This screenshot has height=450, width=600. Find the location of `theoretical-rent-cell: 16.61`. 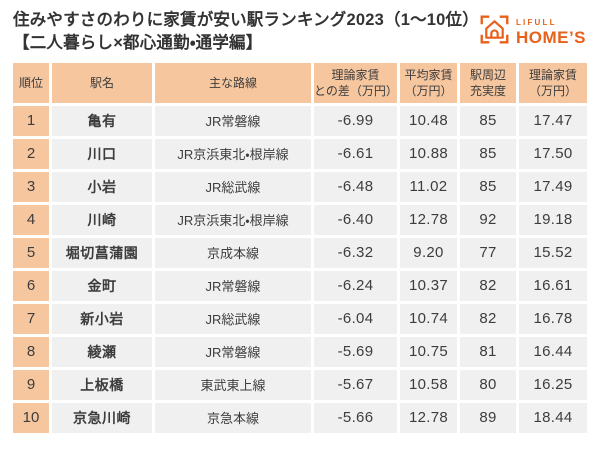

theoretical-rent-cell: 16.61 is located at coordinates (553, 285).